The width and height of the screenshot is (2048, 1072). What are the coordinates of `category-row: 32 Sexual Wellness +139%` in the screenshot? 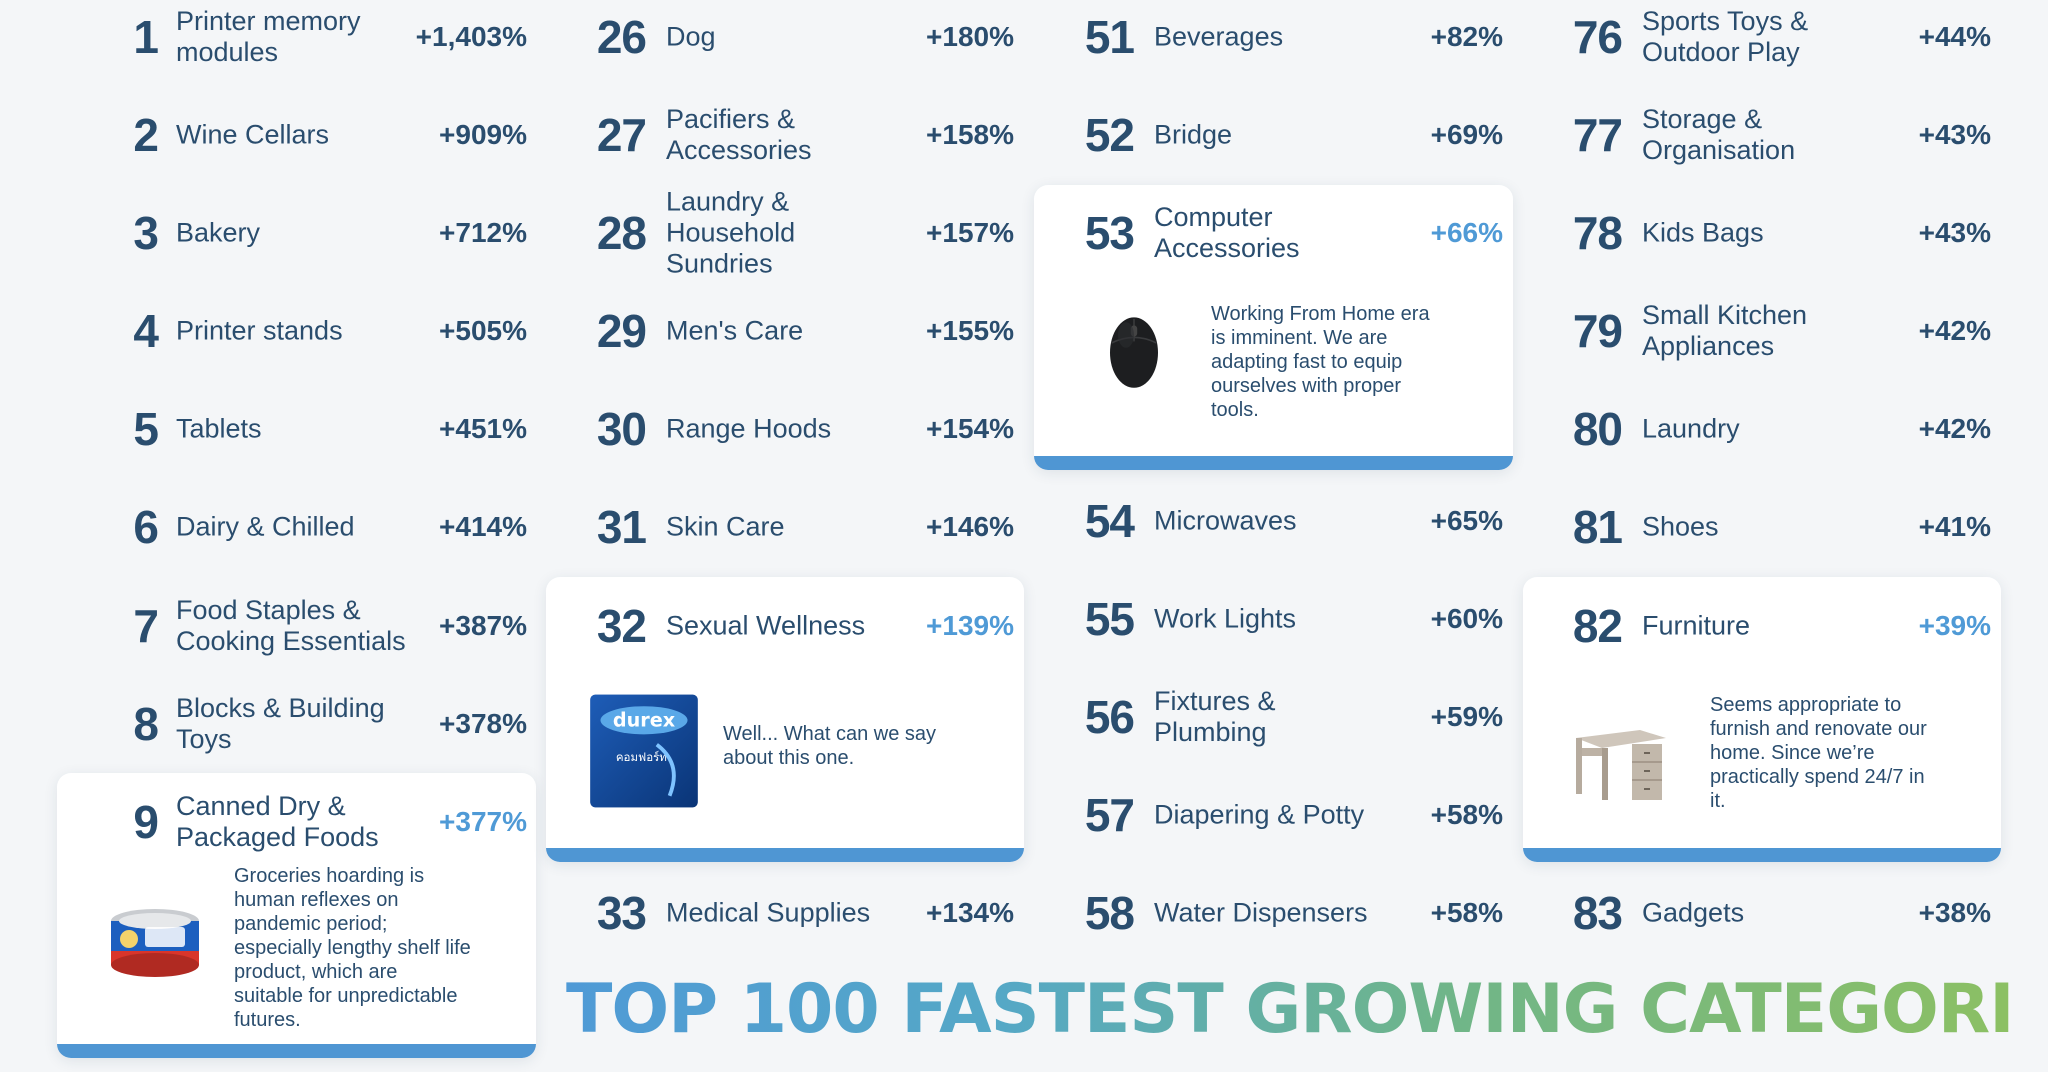 It's located at (1024, 626).